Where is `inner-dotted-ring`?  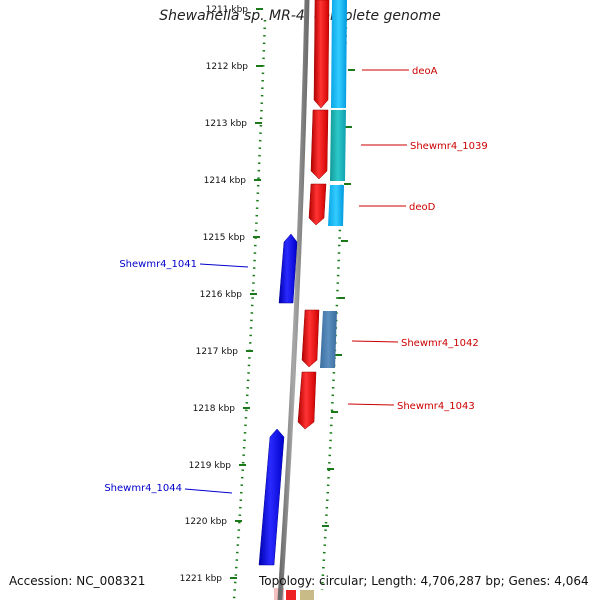
inner-dotted-ring is located at coordinates (249, 309).